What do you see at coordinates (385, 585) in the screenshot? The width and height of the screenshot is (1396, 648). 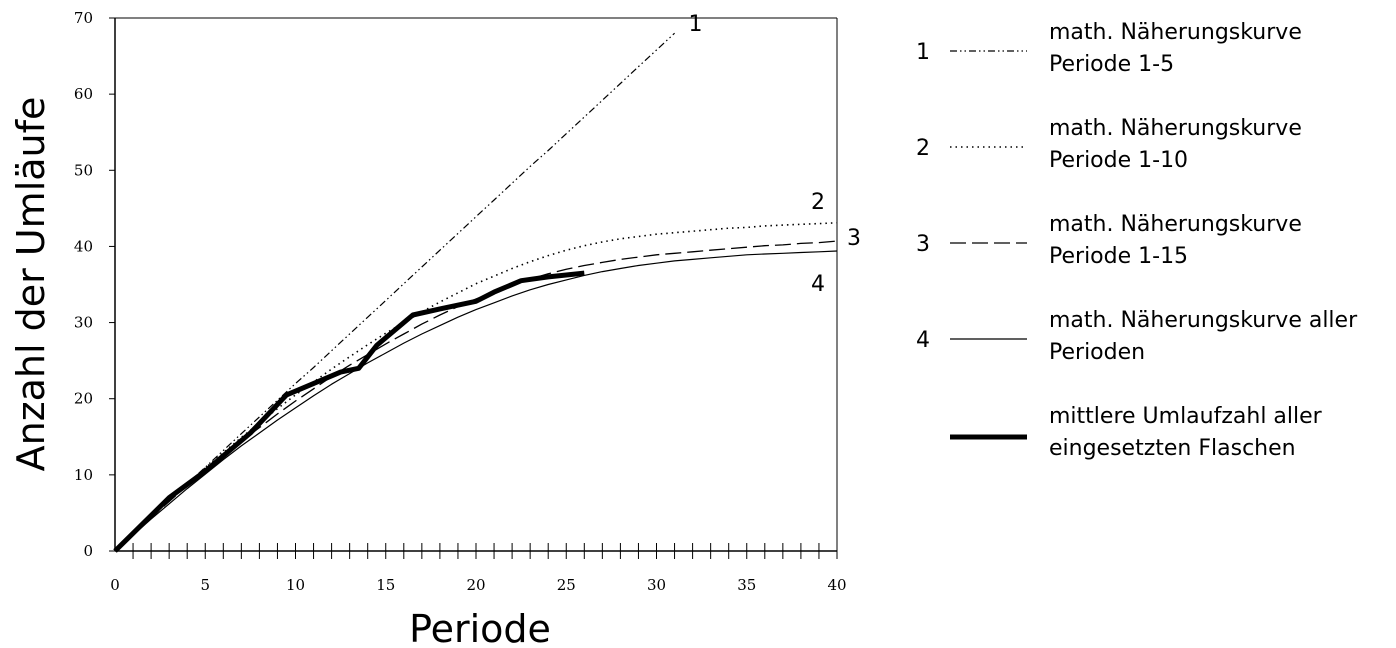 I see `x-tick-label: 15` at bounding box center [385, 585].